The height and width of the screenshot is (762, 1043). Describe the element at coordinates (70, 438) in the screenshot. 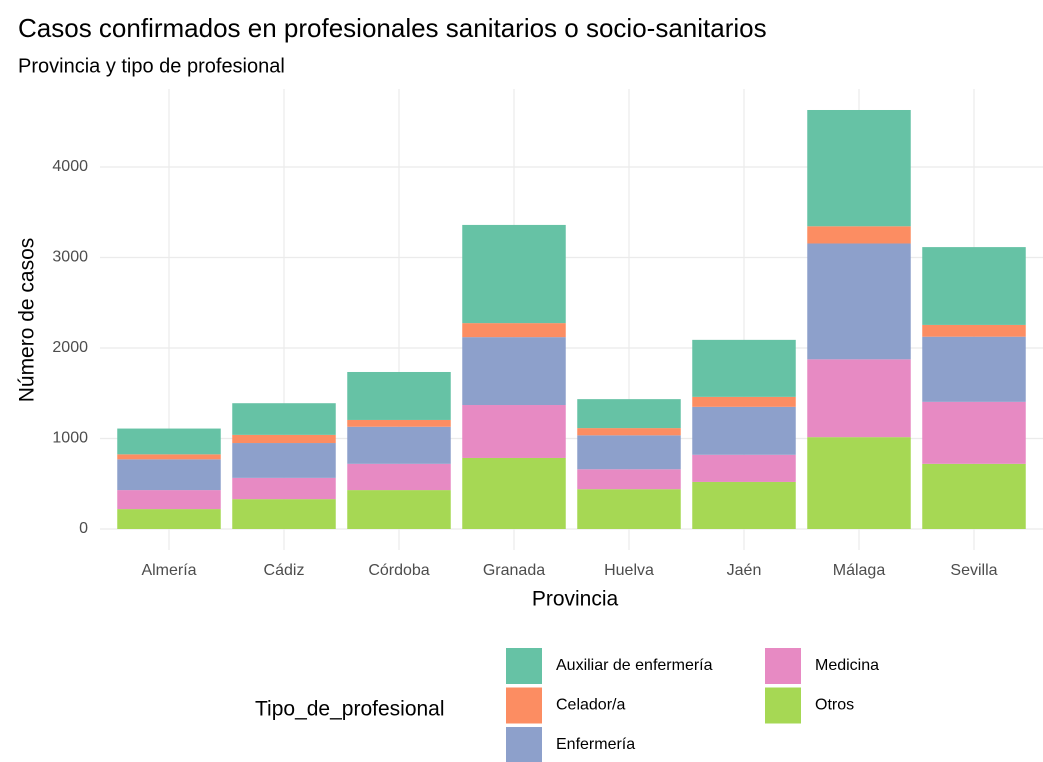

I see `y-tick-label: 1000` at that location.